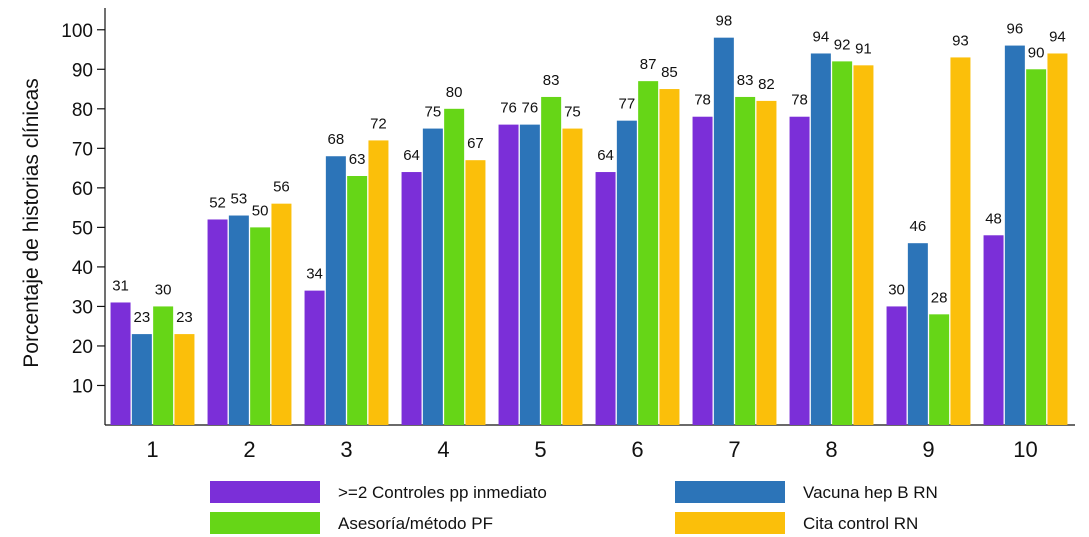 The image size is (1089, 537). What do you see at coordinates (863, 48) in the screenshot?
I see `data-label: 91` at bounding box center [863, 48].